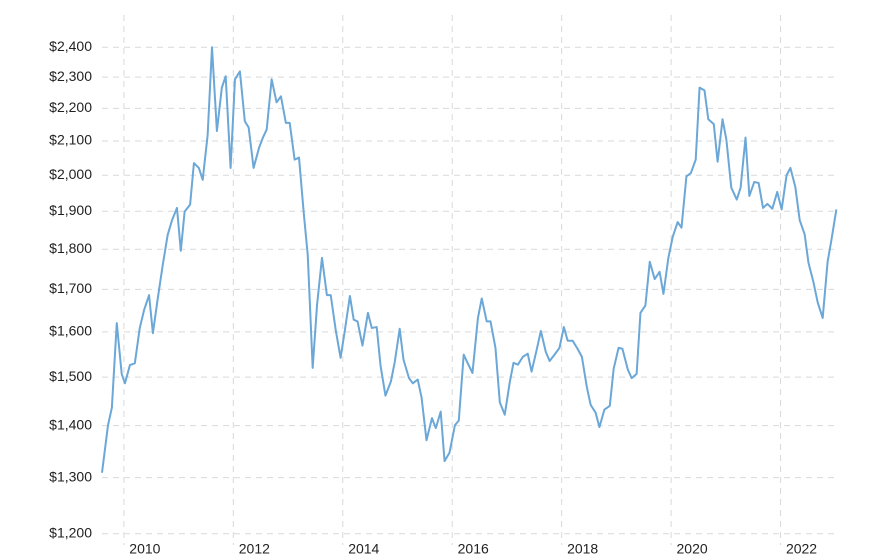 The height and width of the screenshot is (560, 888). Describe the element at coordinates (70, 248) in the screenshot. I see `y-tick-label: $1,800` at that location.